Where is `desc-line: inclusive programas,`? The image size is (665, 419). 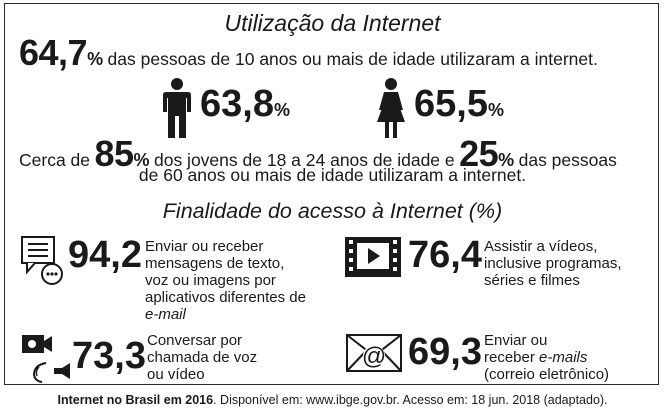 desc-line: inclusive programas, is located at coordinates (553, 263).